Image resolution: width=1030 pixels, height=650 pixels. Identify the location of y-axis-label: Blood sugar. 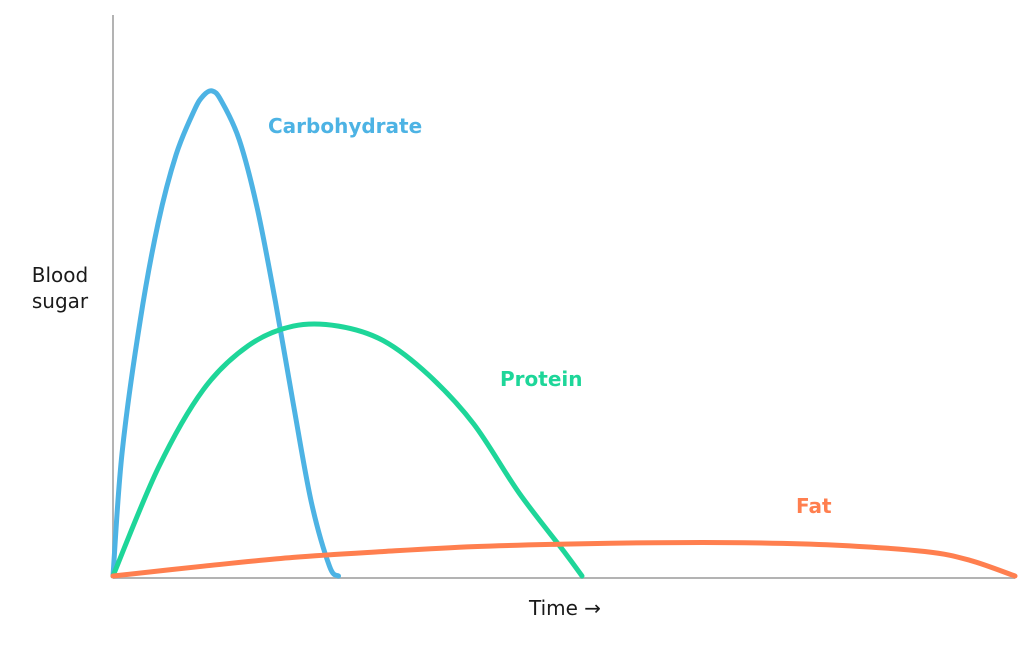
(60, 288).